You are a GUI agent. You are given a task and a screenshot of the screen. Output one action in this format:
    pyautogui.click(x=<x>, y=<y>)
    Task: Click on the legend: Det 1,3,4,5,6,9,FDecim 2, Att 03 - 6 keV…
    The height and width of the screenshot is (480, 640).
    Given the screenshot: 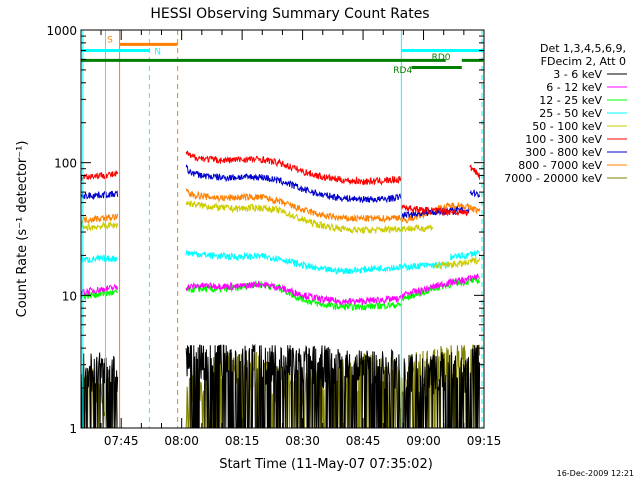 What is the action you would take?
    pyautogui.click(x=565, y=113)
    